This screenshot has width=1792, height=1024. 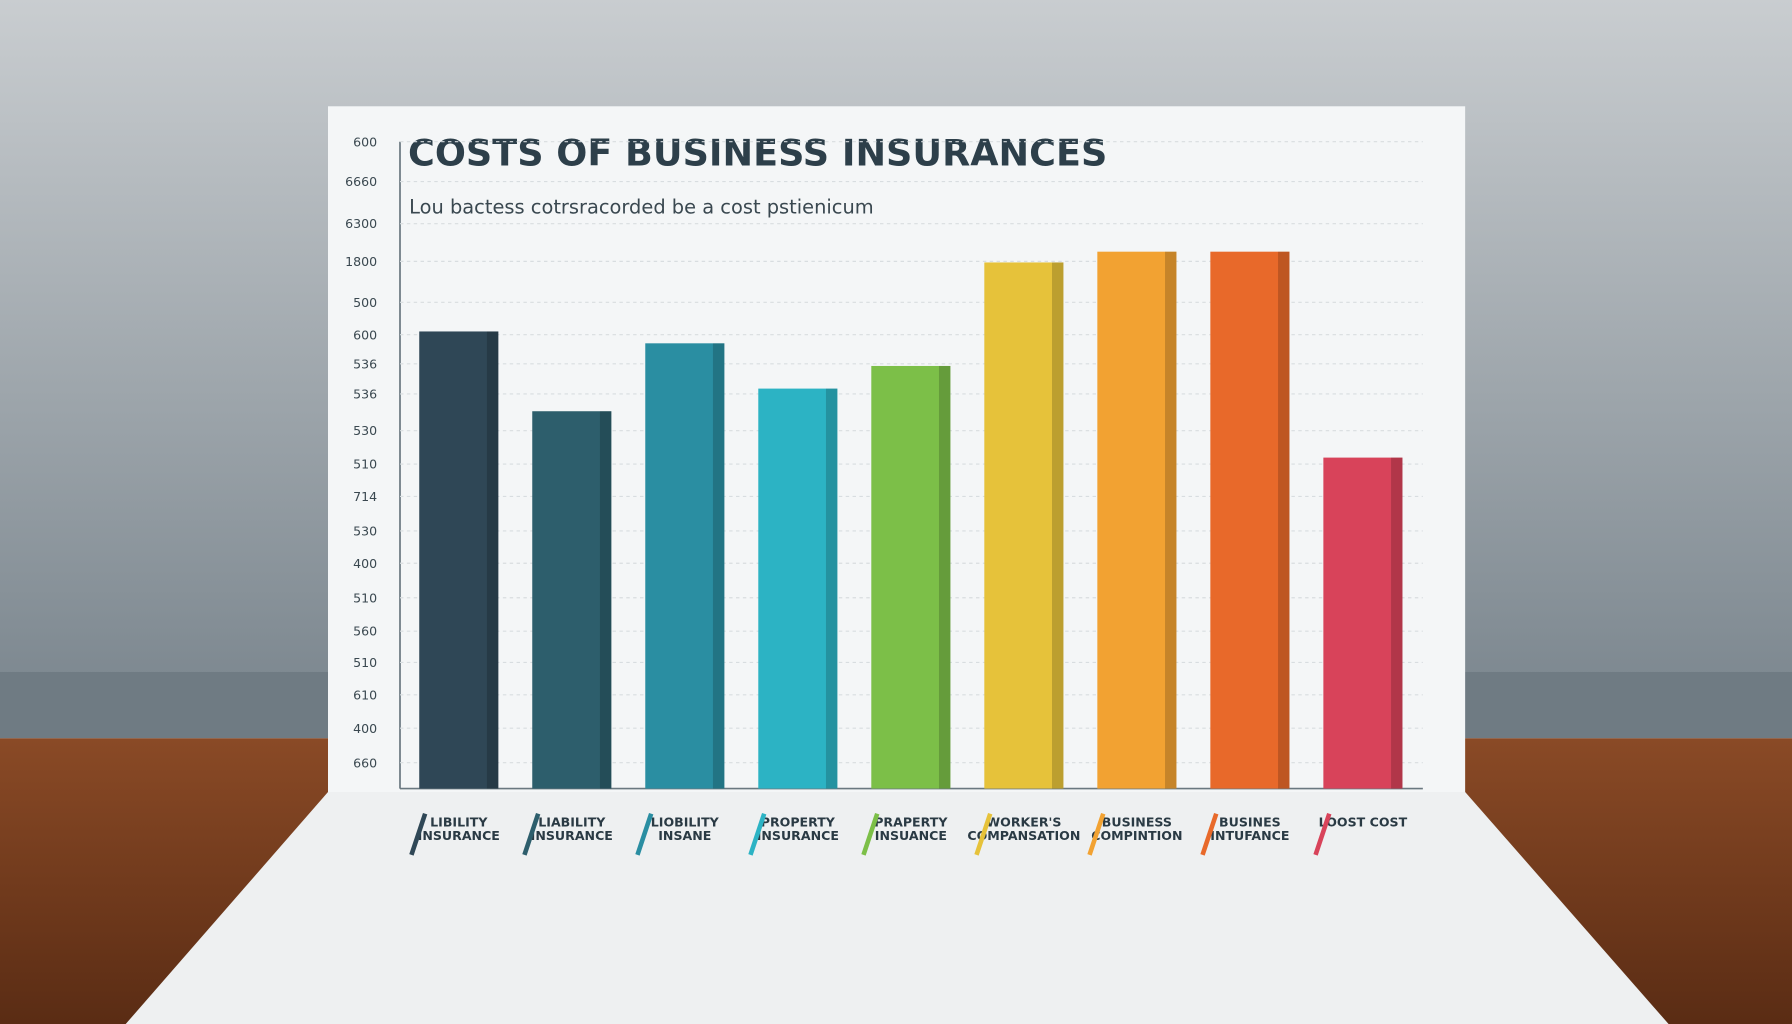 I want to click on x-tick-label-box: PROPERTY INSURANCE, so click(x=797, y=830).